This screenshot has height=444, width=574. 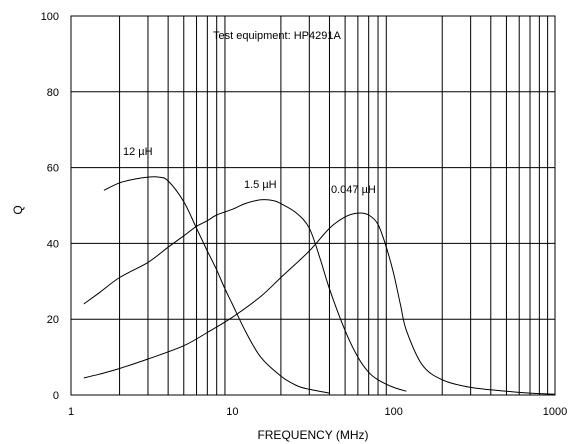 I want to click on x-tick-label: 10, so click(x=232, y=412).